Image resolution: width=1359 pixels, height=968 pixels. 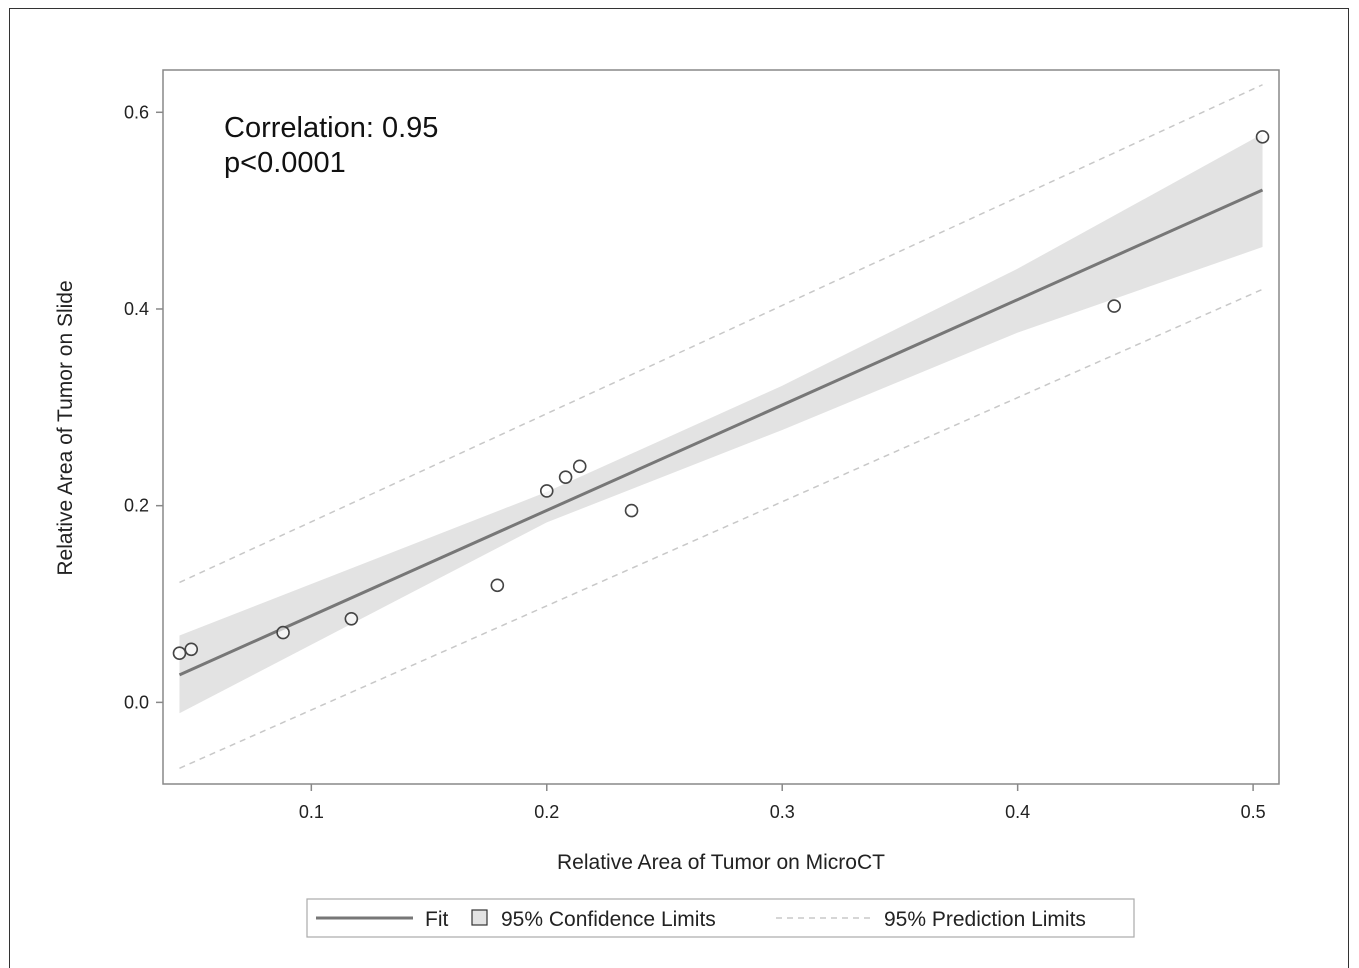 What do you see at coordinates (1017, 812) in the screenshot?
I see `x-tick-label: 0.4` at bounding box center [1017, 812].